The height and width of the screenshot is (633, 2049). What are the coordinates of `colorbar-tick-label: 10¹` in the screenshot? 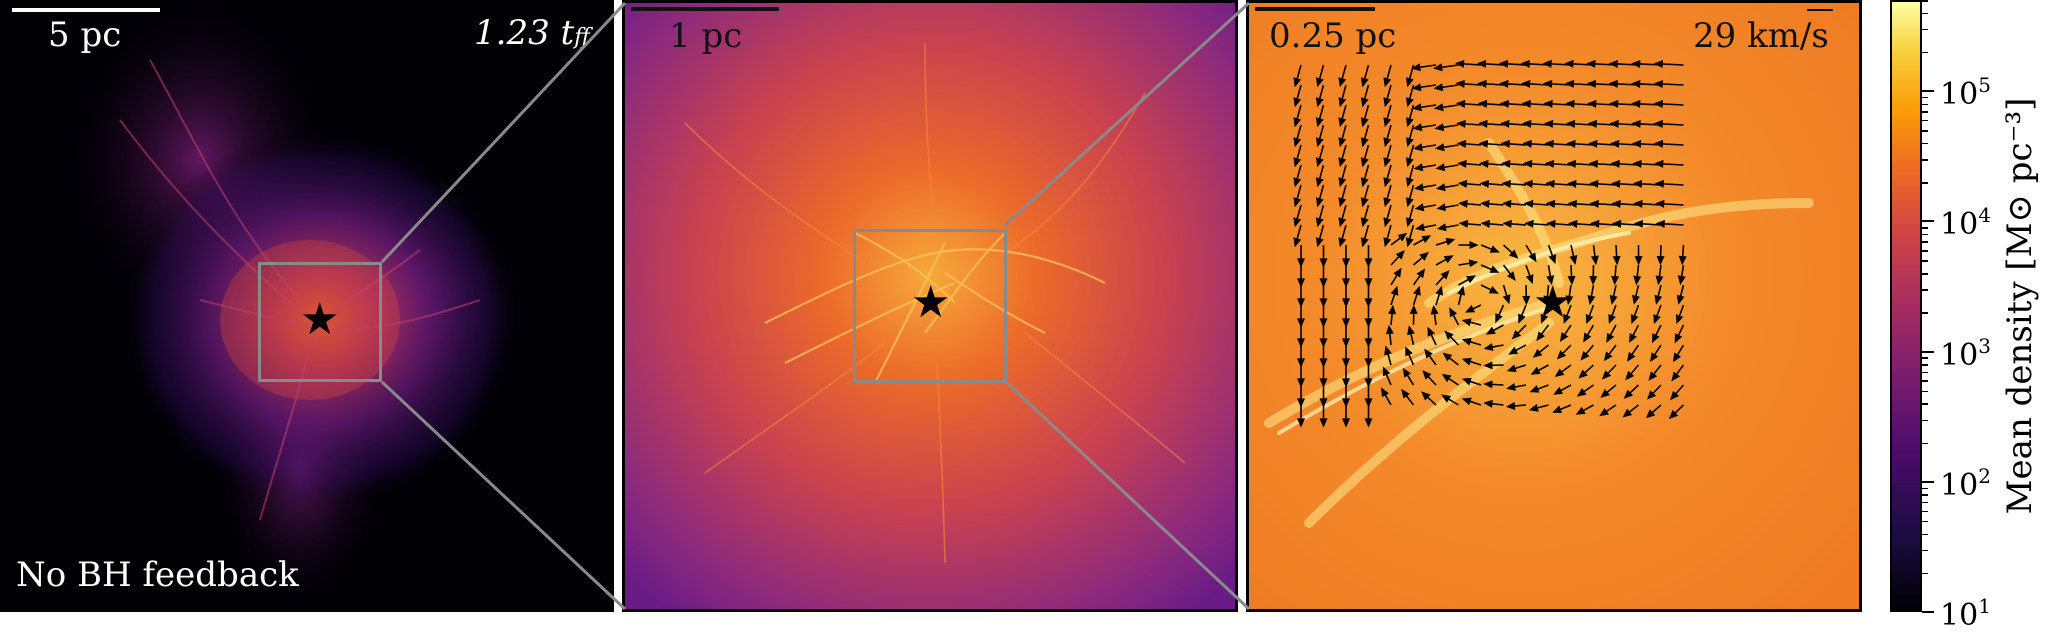 It's located at (1965, 613).